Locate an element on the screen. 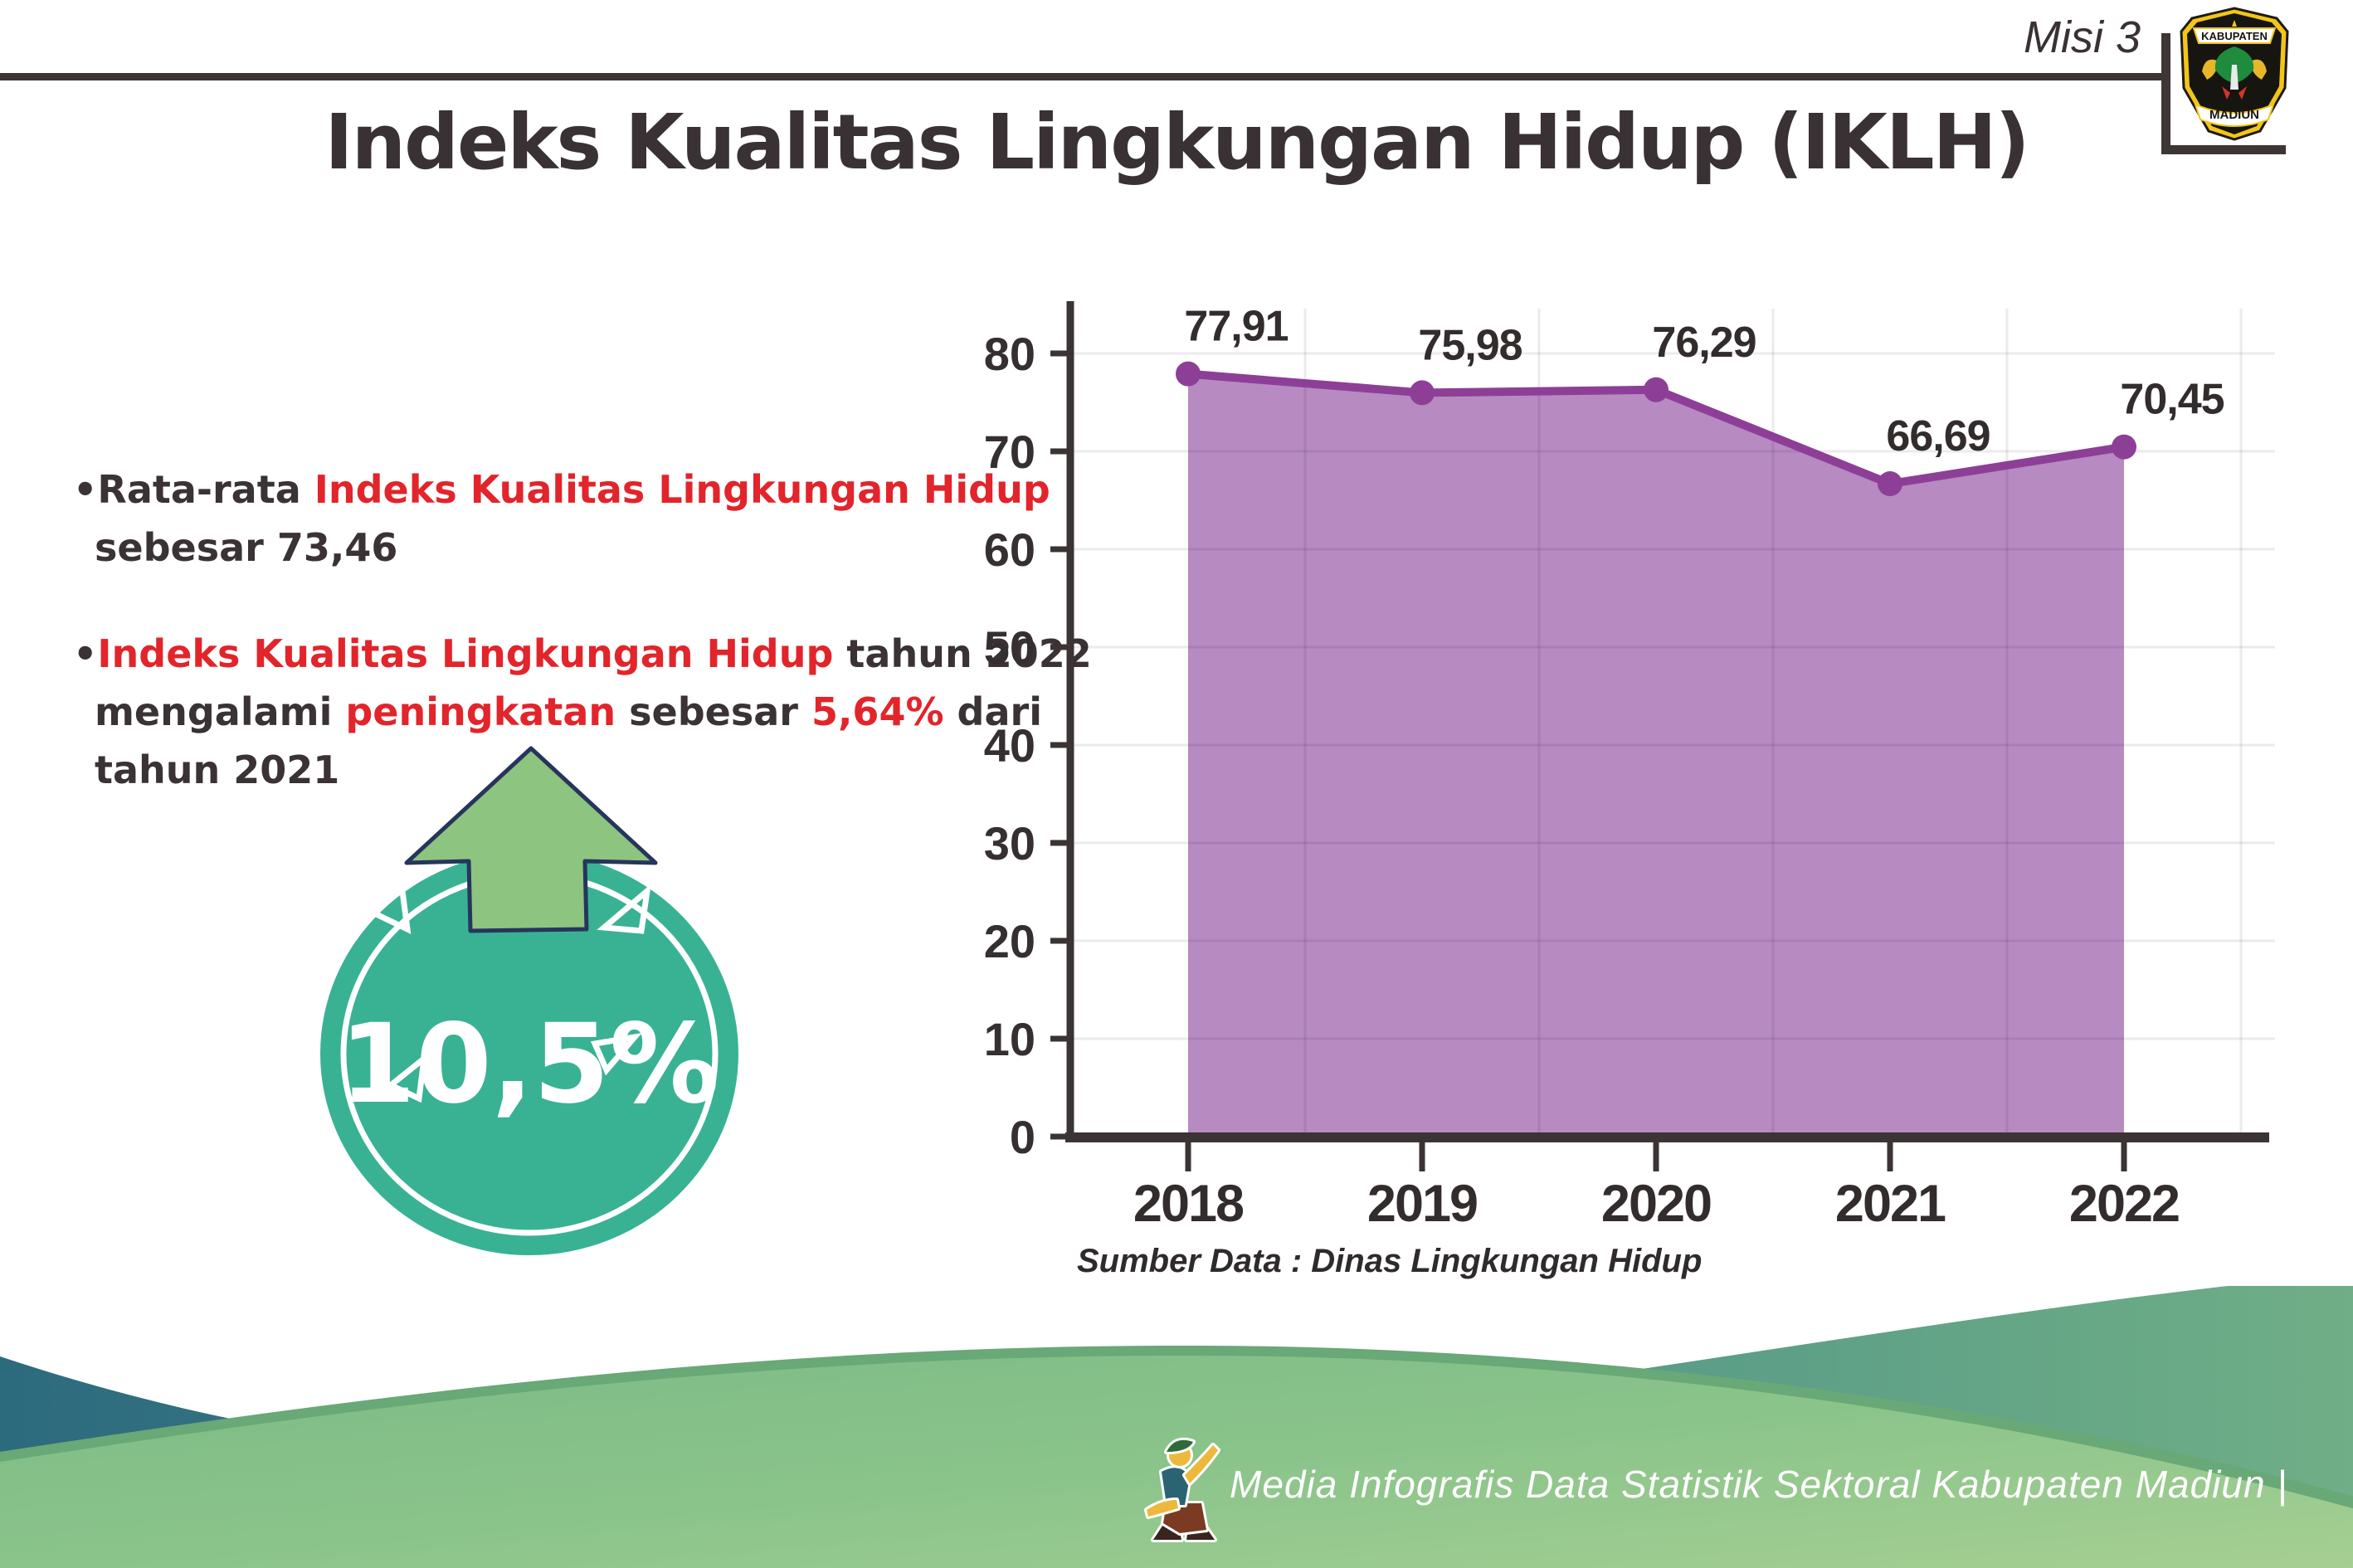  bullet1-text: Rata-rata is located at coordinates (205, 489).